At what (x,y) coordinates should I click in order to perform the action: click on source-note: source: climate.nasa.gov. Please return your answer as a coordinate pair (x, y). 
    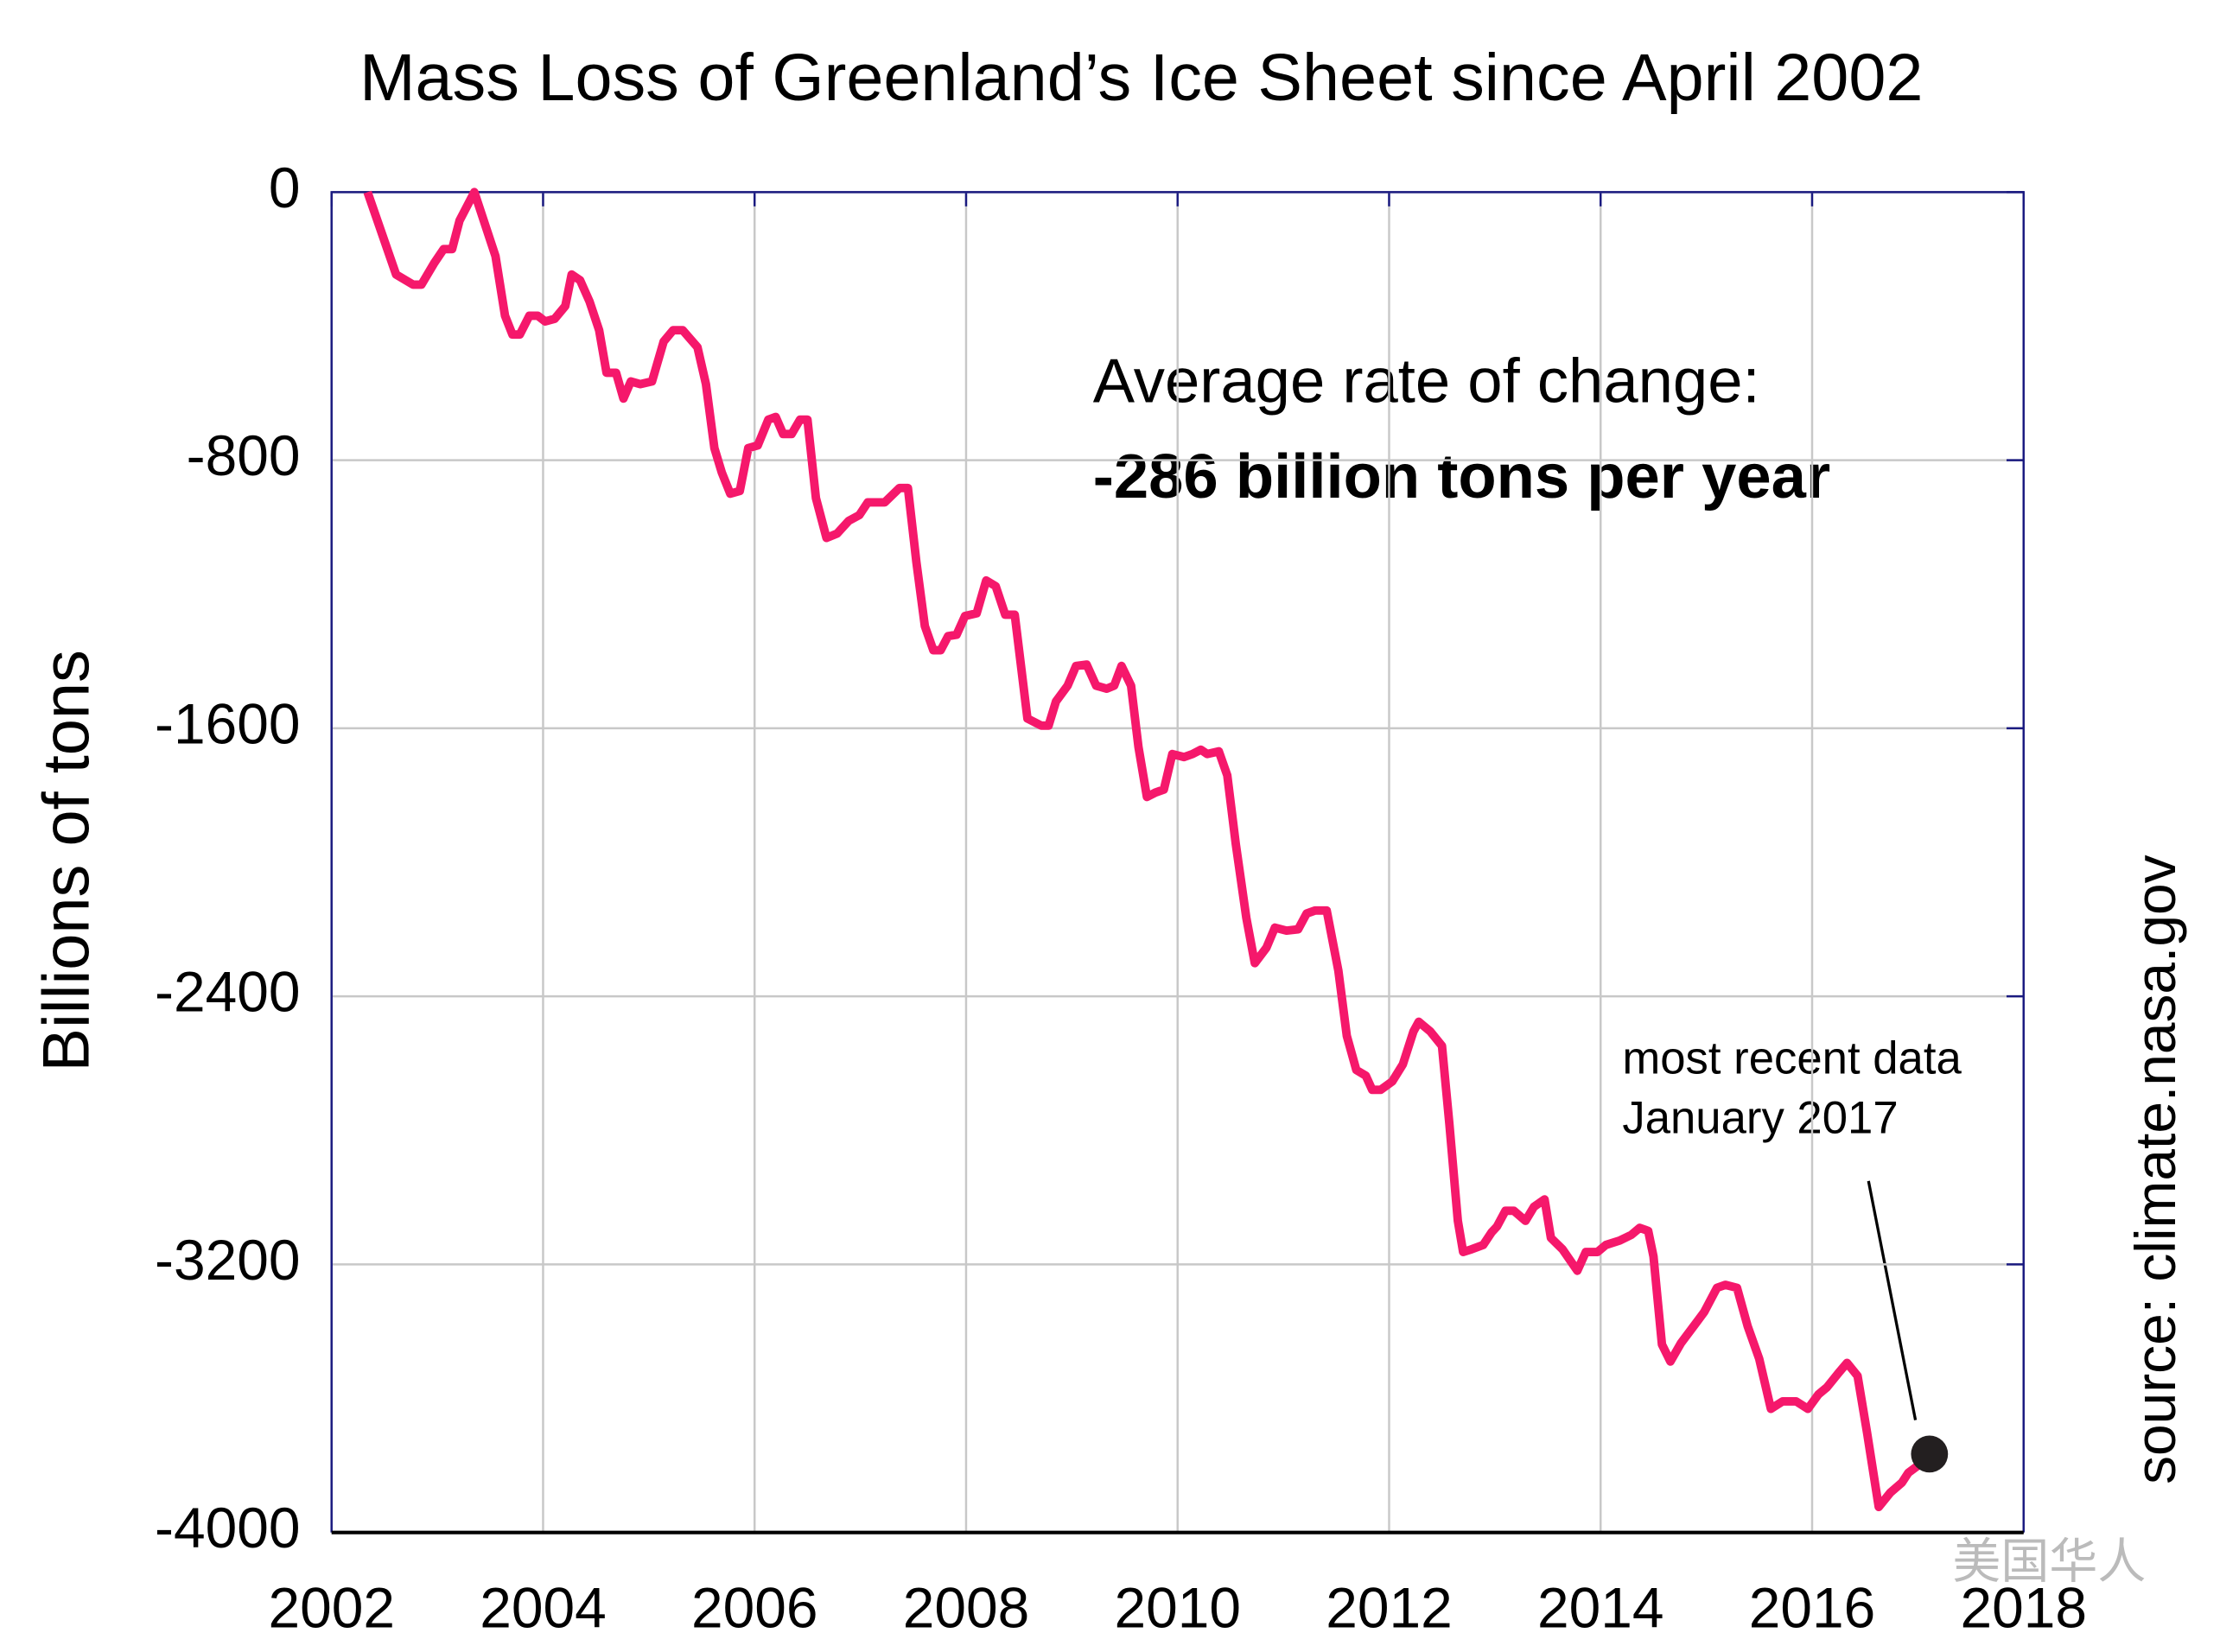
    Looking at the image, I should click on (2155, 1170).